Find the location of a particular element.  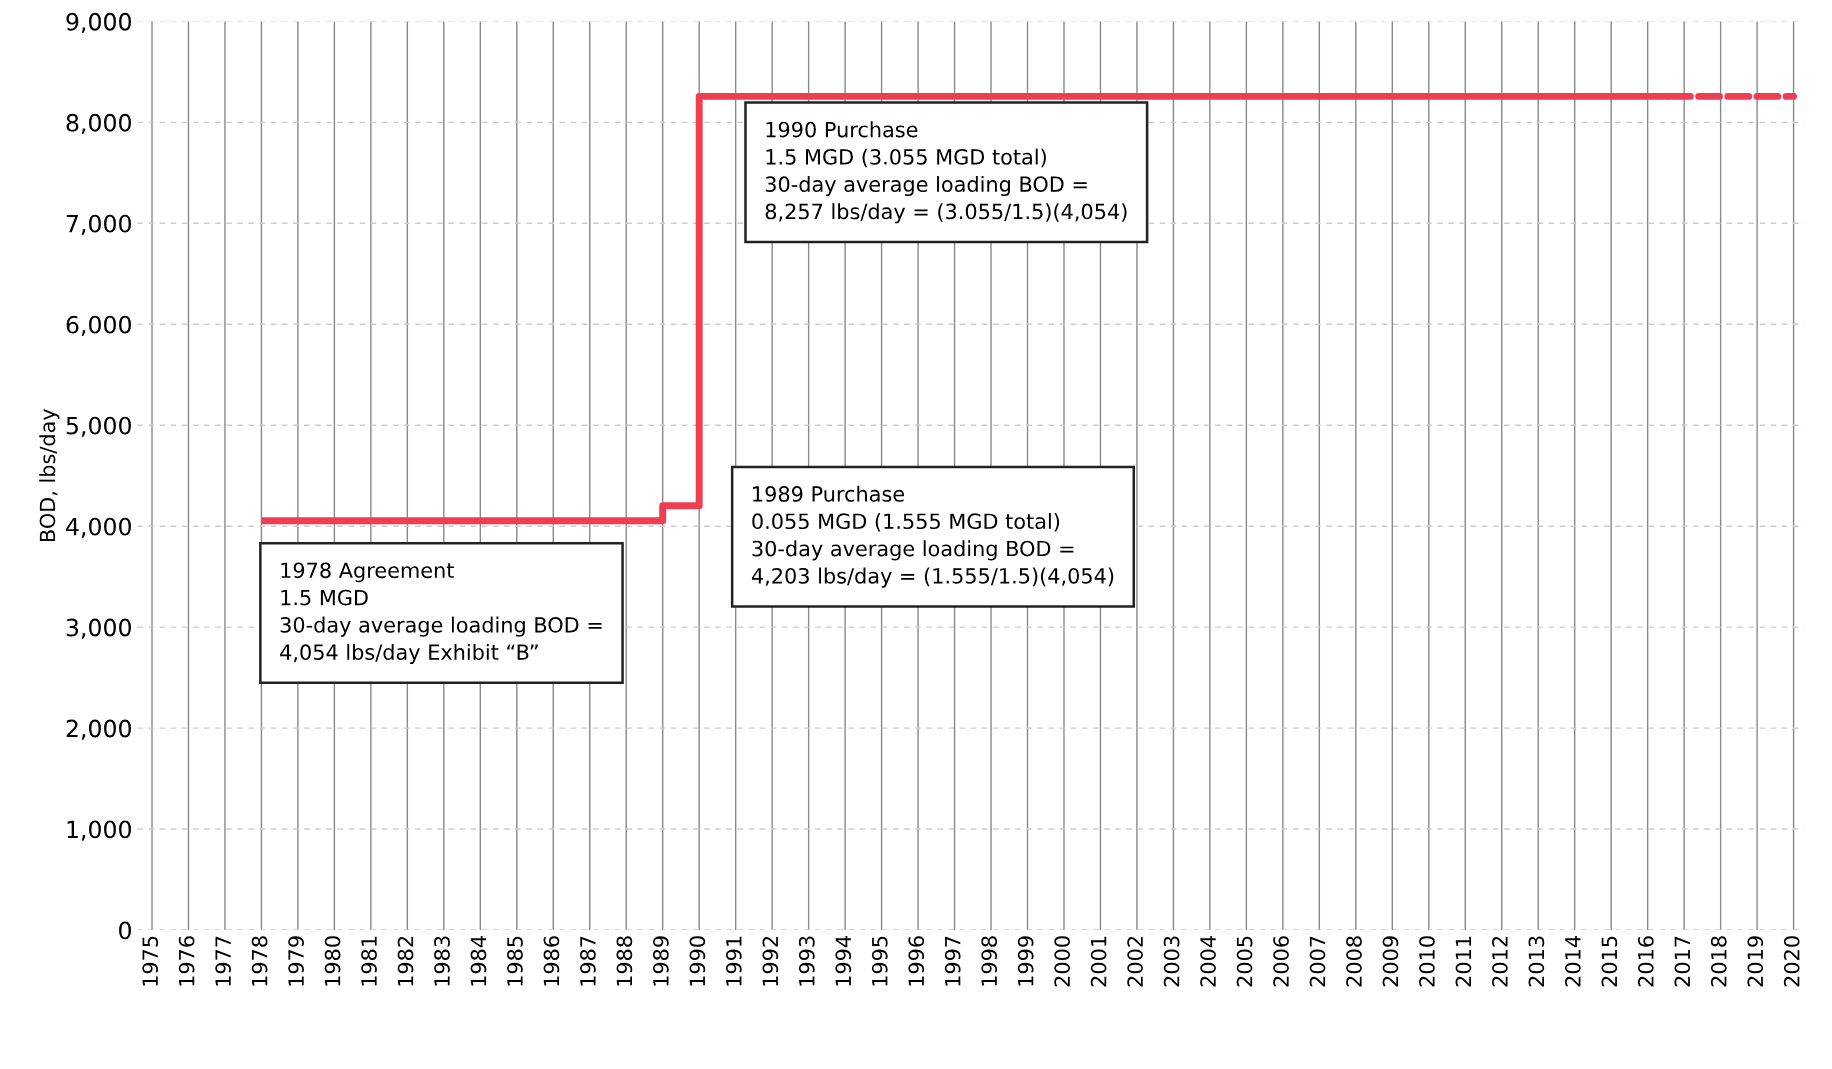

x-tick-label: 2009 is located at coordinates (1390, 961).